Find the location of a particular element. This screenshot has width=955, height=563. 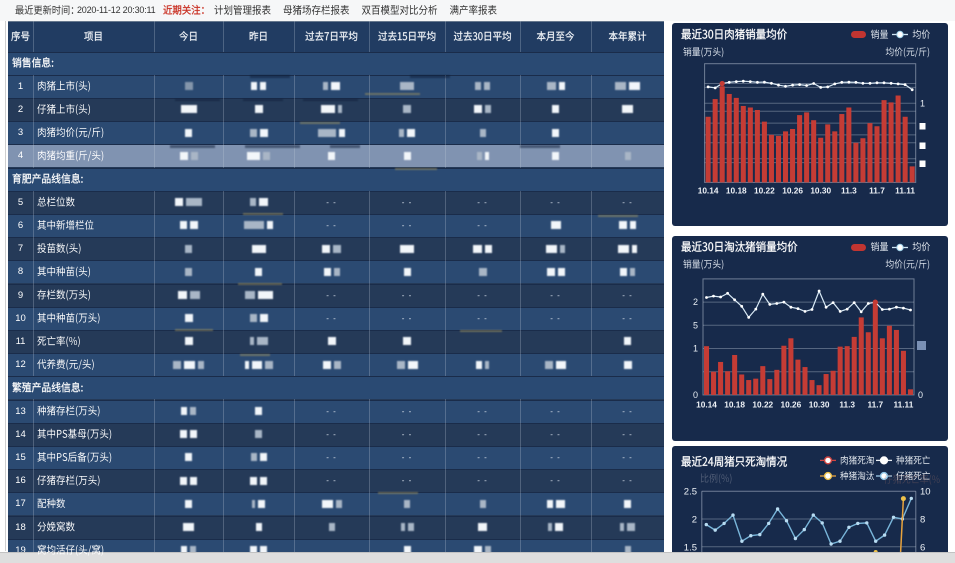

svg-text: 8 is located at coordinates (922, 520).